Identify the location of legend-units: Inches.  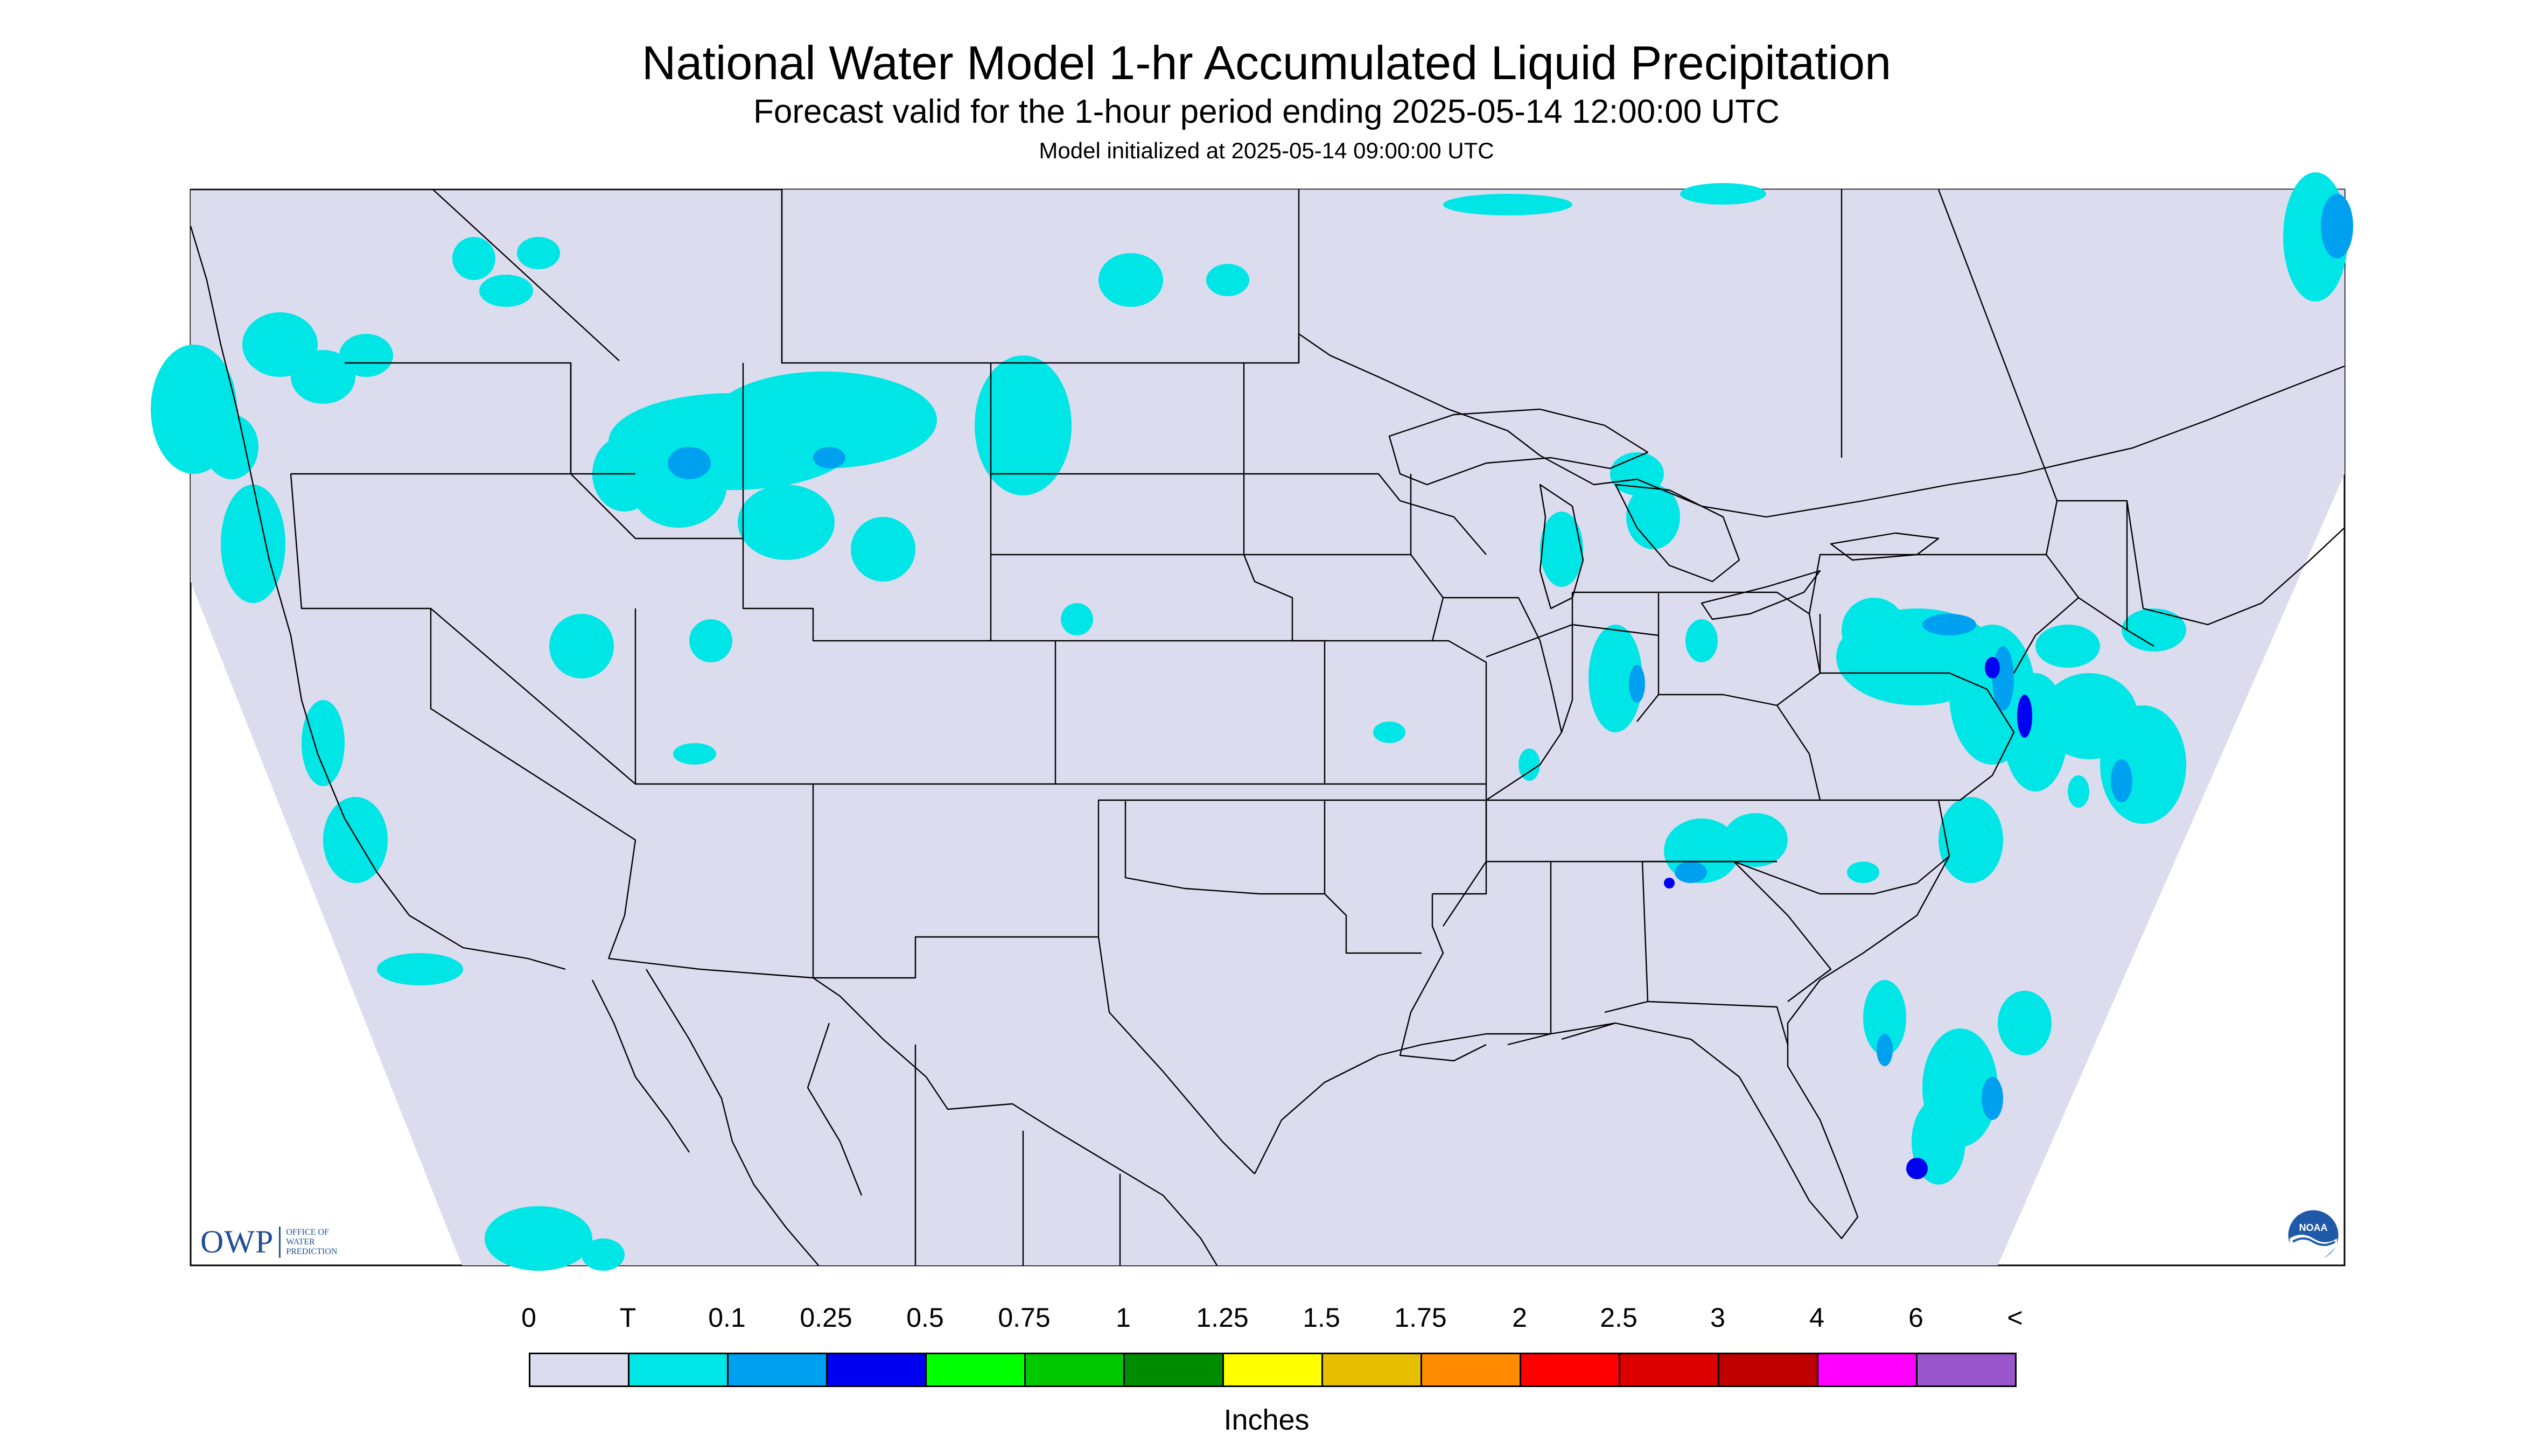
(1266, 1420).